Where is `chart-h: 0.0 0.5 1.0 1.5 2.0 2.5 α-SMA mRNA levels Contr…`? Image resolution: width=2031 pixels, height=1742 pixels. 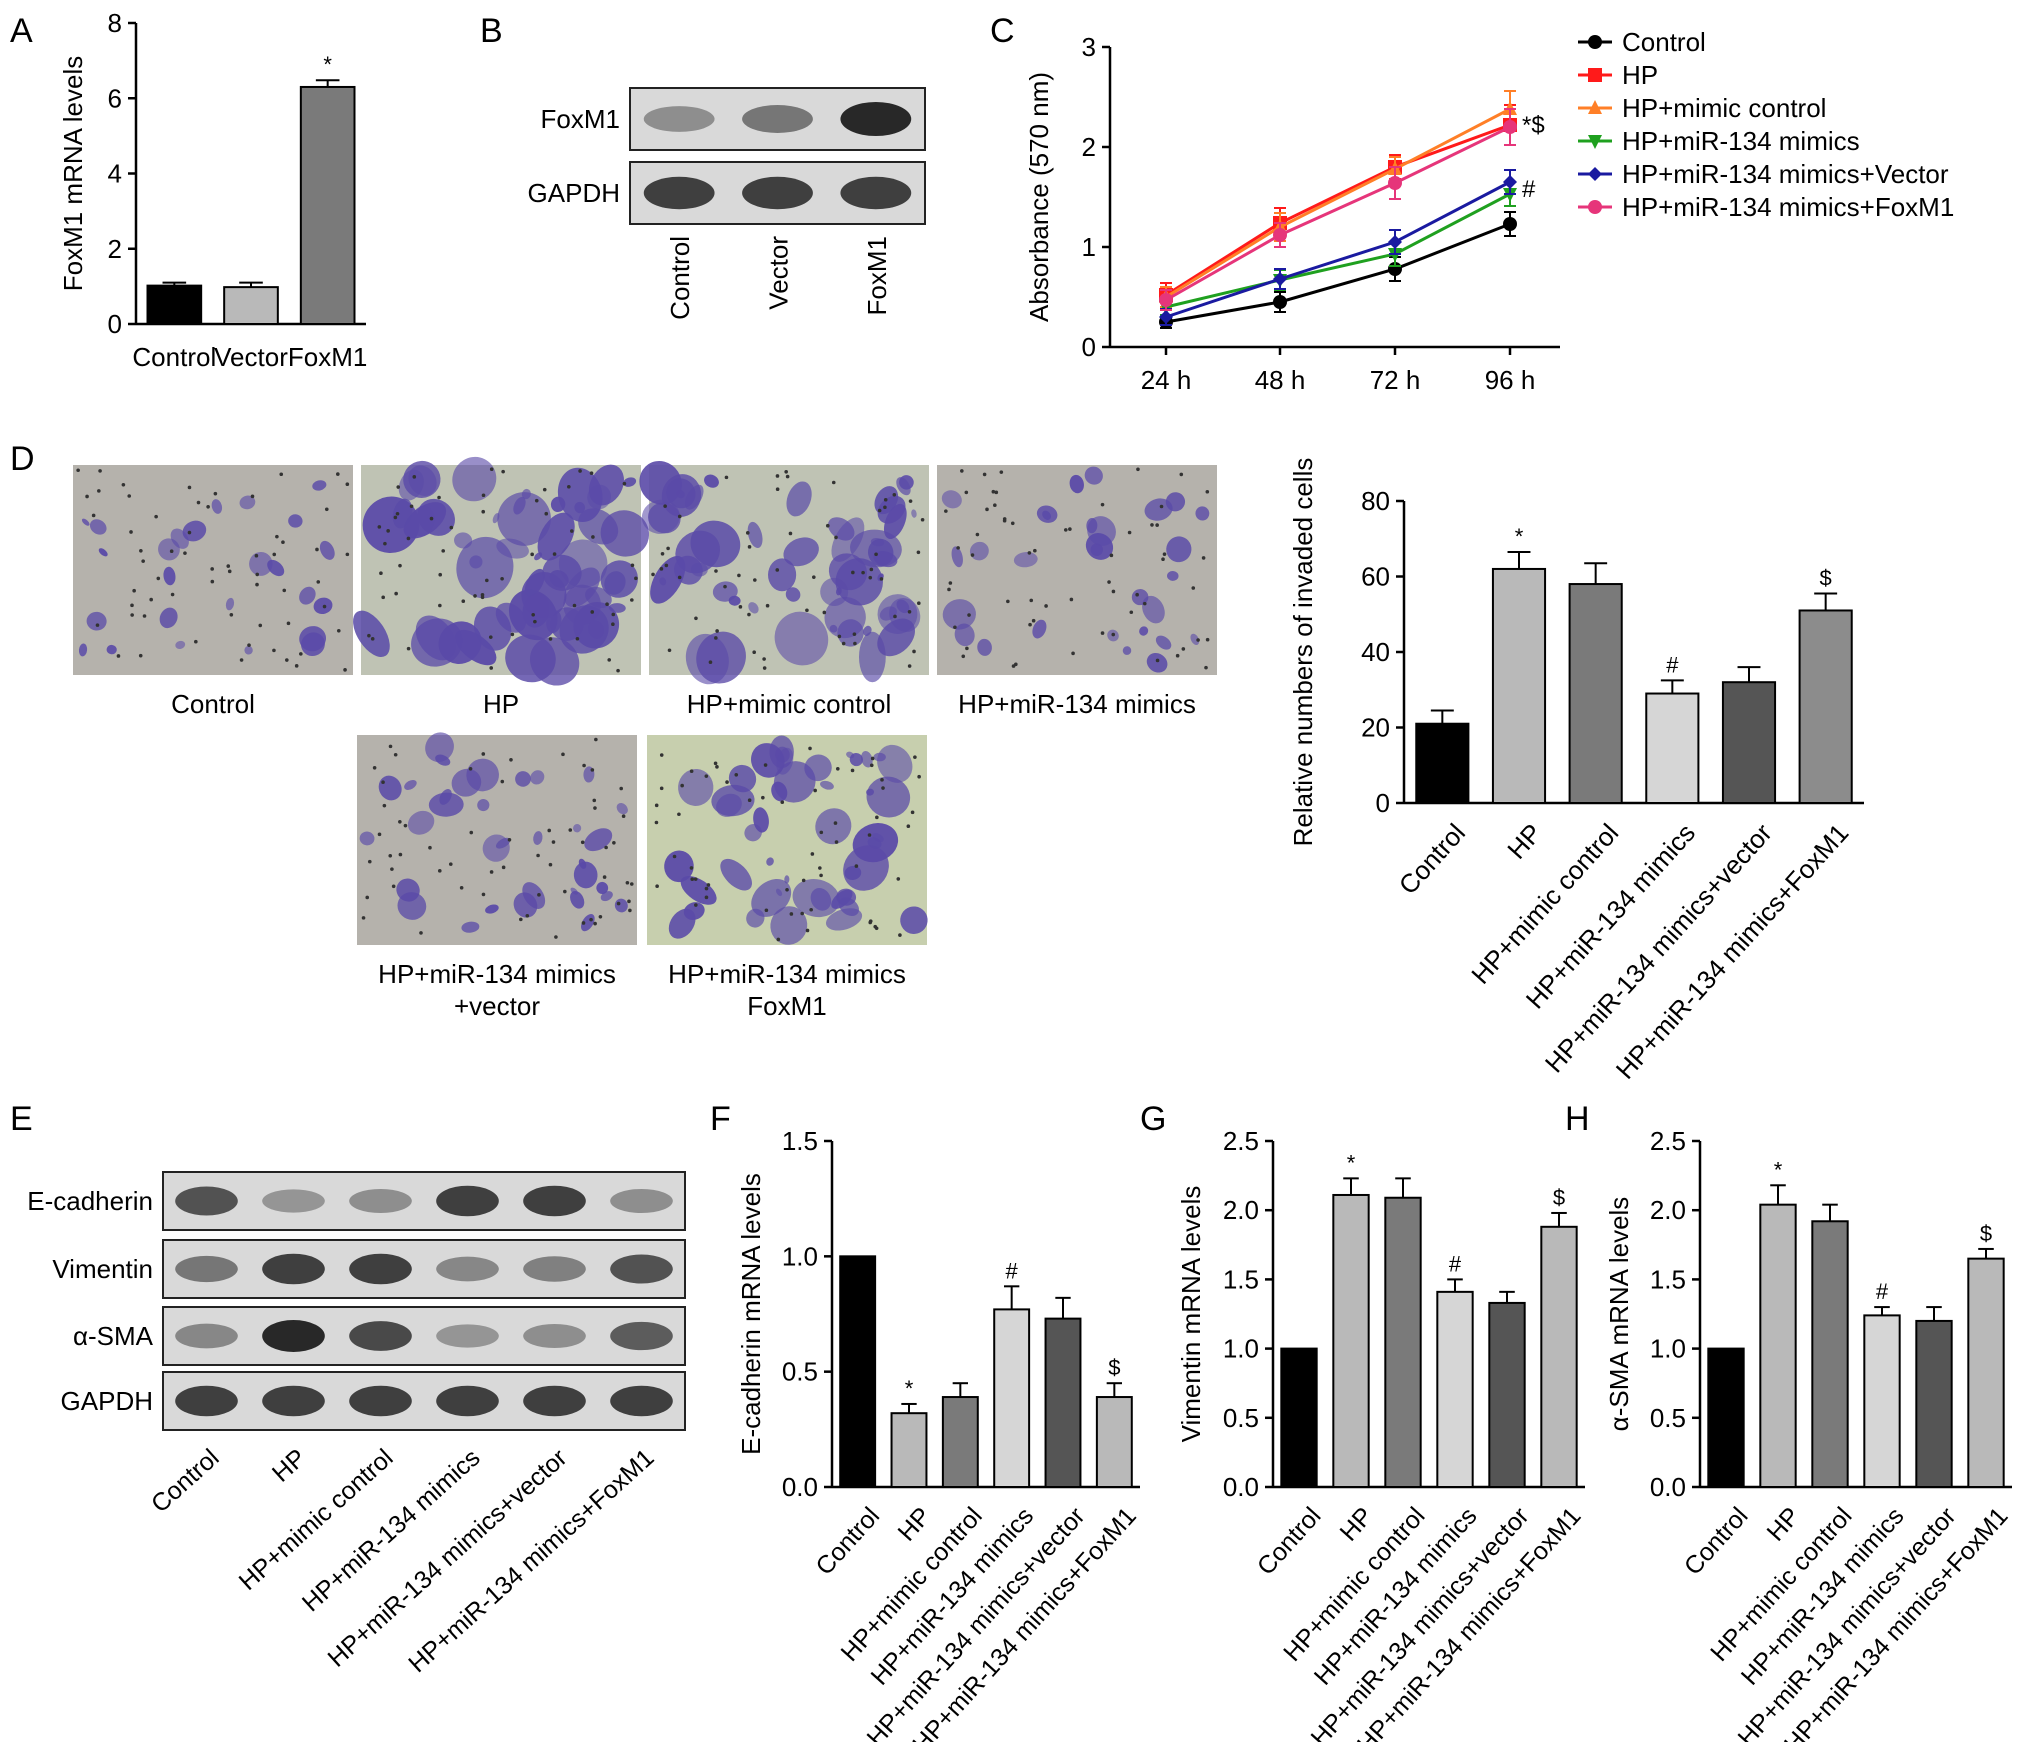
chart-h: 0.0 0.5 1.0 1.5 2.0 2.5 α-SMA mRNA levels Contr… is located at coordinates (1809, 1434).